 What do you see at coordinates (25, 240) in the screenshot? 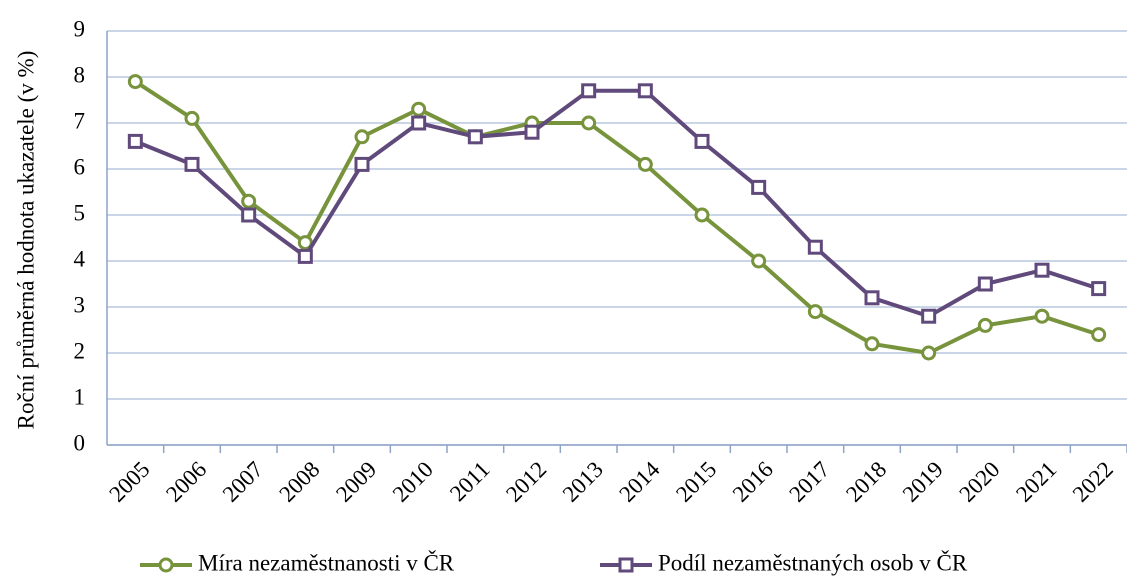
I see `y-axis-label: Roční průměrná hodnota ukazatele (v %)` at bounding box center [25, 240].